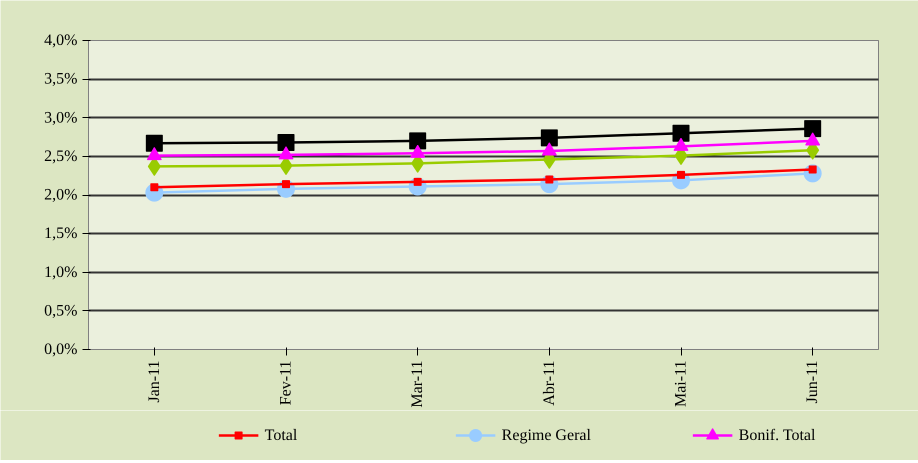 Image resolution: width=918 pixels, height=463 pixels. I want to click on y-tick-label: 0,0%, so click(61, 349).